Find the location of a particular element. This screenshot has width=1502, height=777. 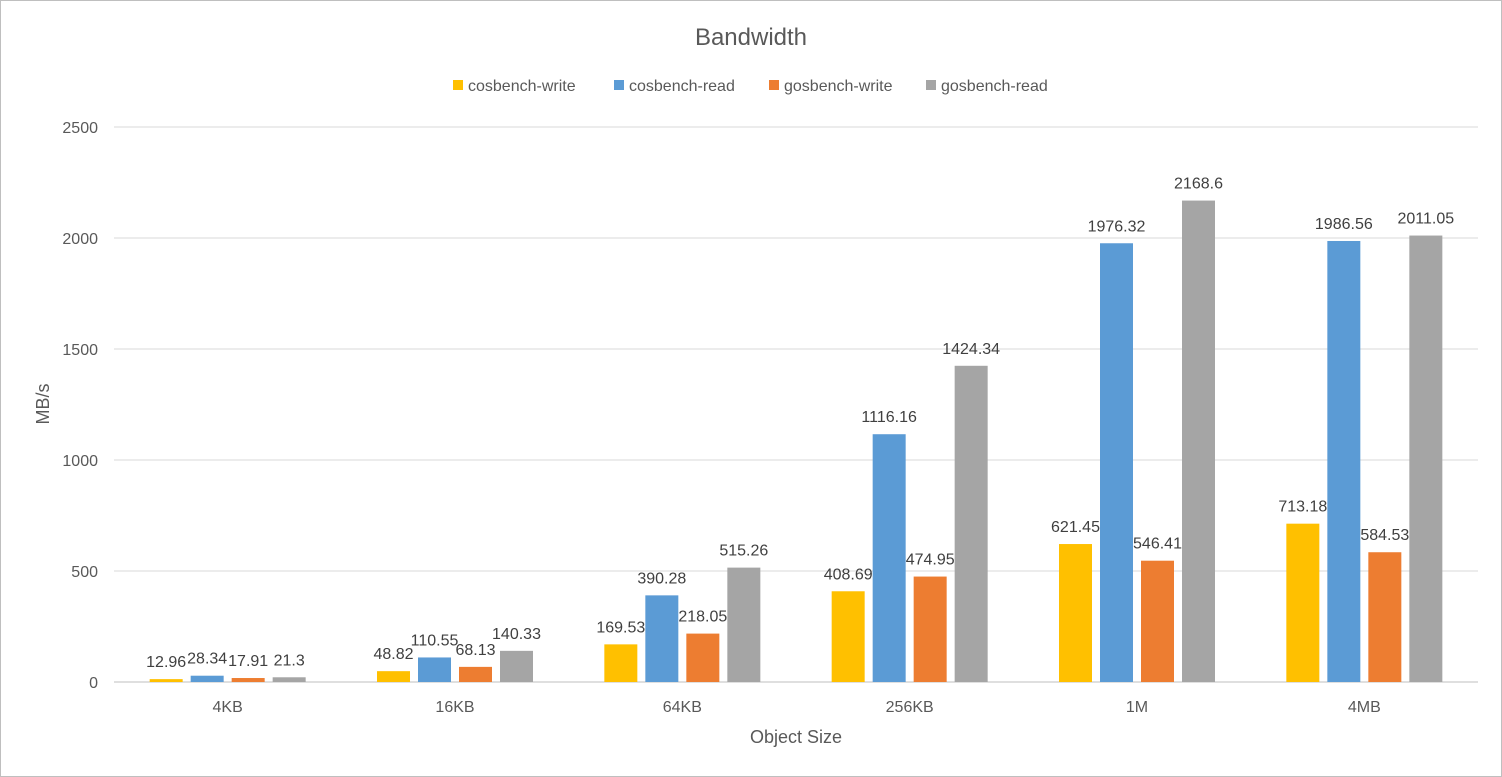

data-label: 474.95 is located at coordinates (930, 560).